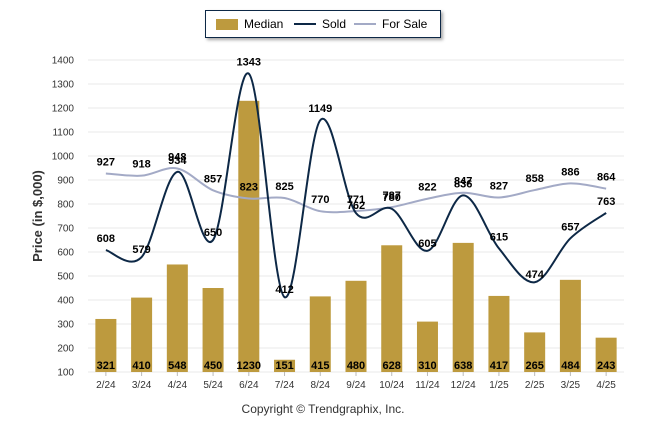 The width and height of the screenshot is (646, 434). Describe the element at coordinates (305, 24) in the screenshot. I see `sold-swatch` at that location.